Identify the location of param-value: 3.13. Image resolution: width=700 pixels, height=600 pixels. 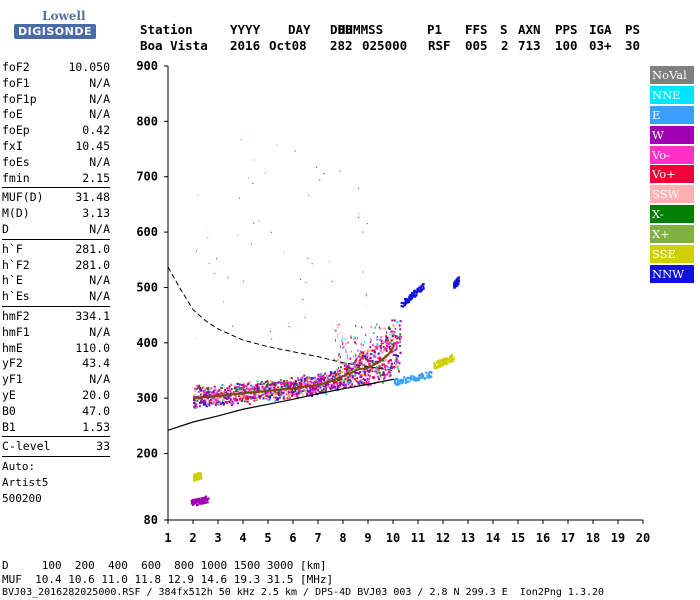
(96, 213).